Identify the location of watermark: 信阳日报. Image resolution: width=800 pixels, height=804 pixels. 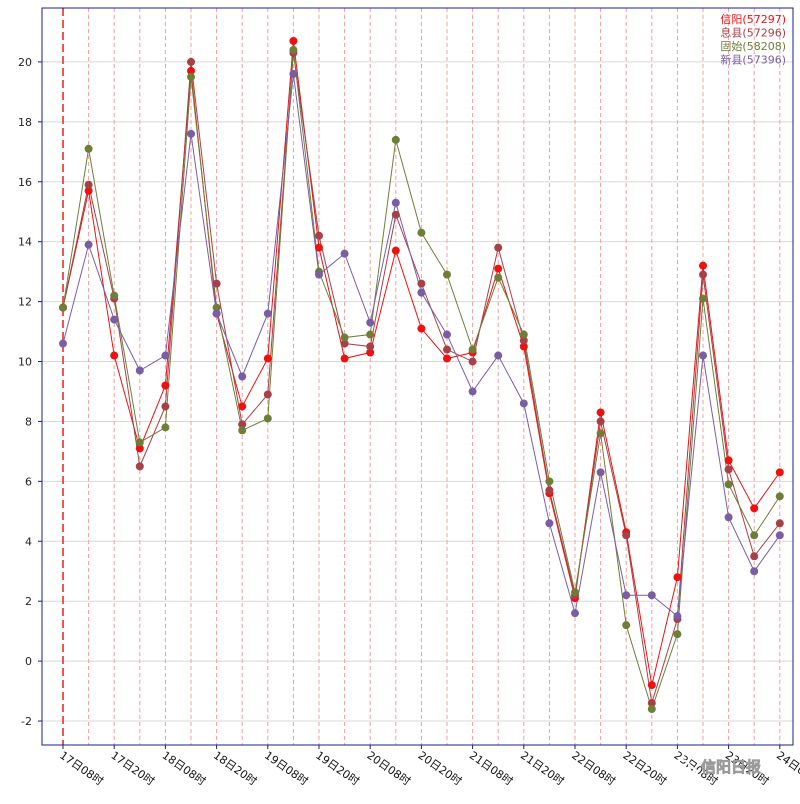
(716, 769).